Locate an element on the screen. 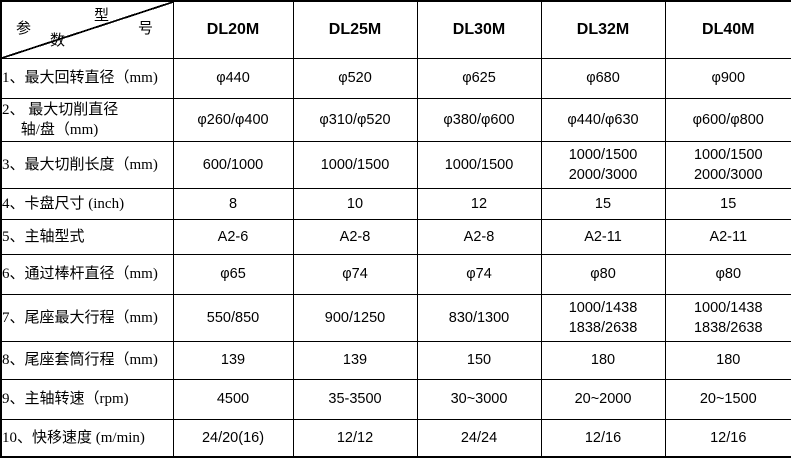 The width and height of the screenshot is (791, 458). spec-cell: 8 is located at coordinates (233, 203).